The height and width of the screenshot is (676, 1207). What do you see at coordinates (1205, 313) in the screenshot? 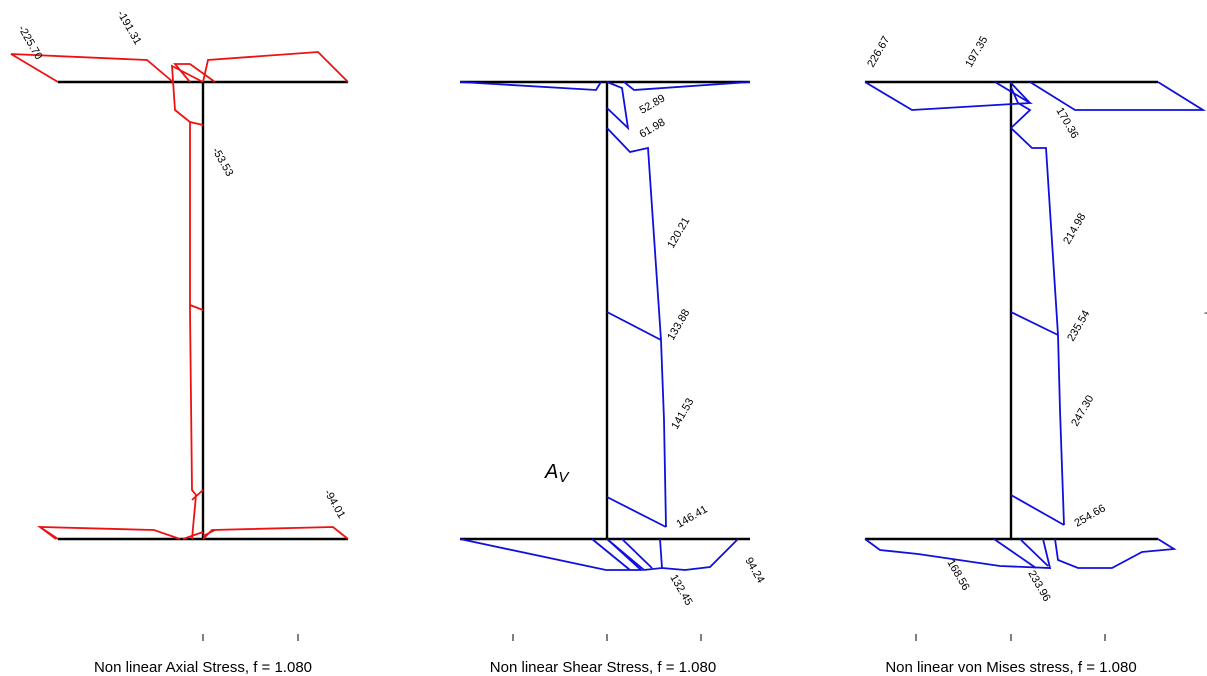
I see `stray-mark: -` at bounding box center [1205, 313].